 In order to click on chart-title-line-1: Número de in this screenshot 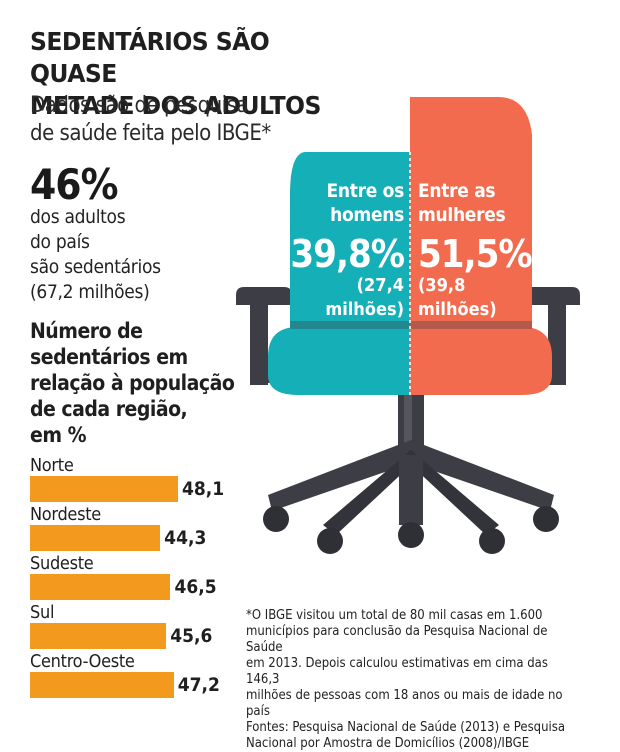, I will do `click(86, 331)`.